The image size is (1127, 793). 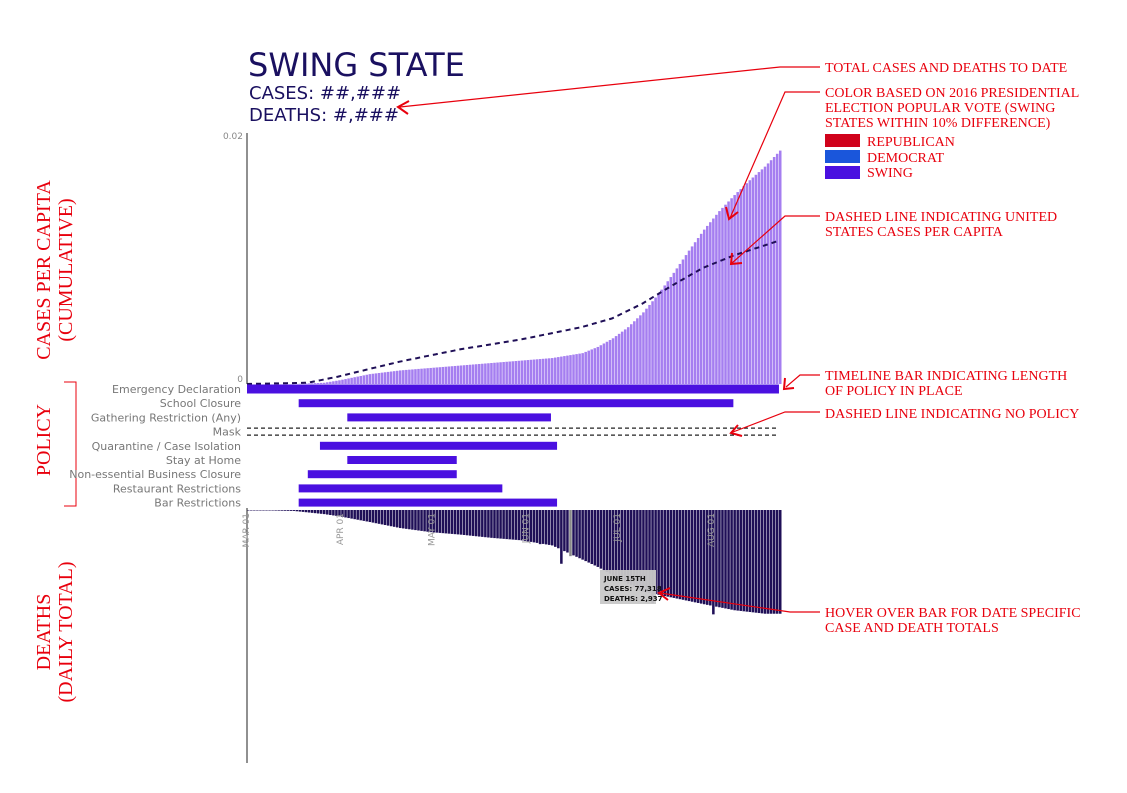 I want to click on policy-bar-non-essential-business-closure, so click(x=382, y=474).